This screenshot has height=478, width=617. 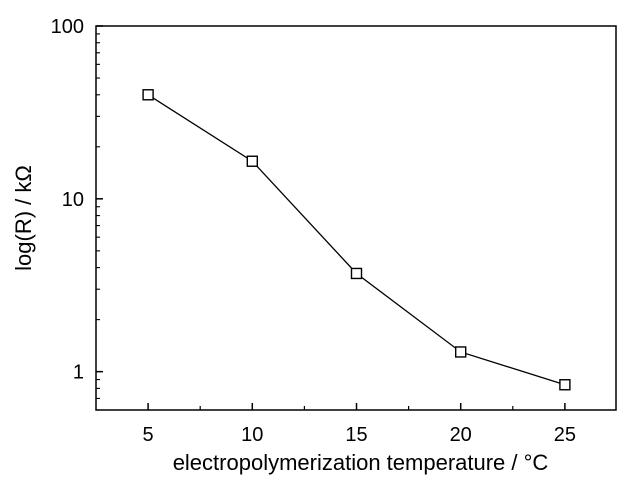 I want to click on x-axis-label: electropolymerization temperature / °C, so click(x=361, y=462).